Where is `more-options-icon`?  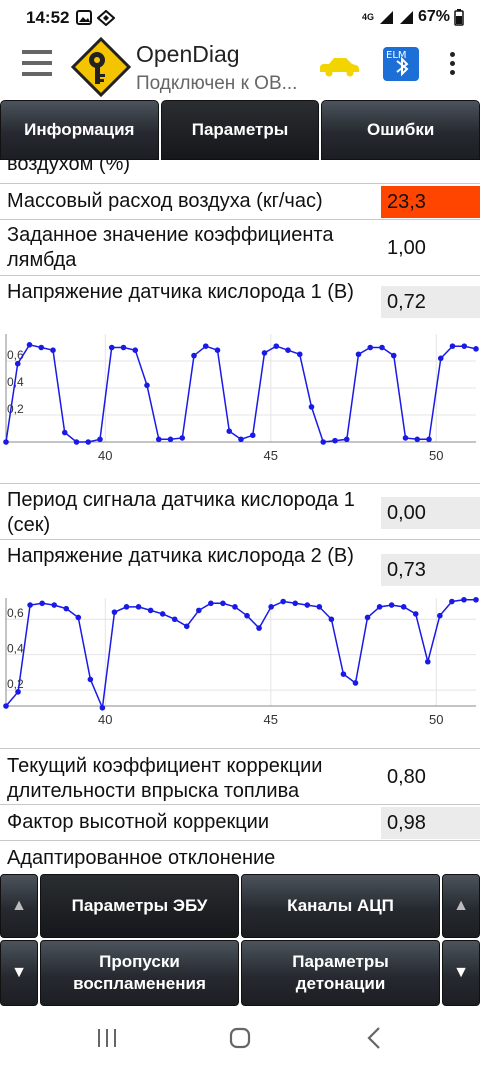 more-options-icon is located at coordinates (452, 67).